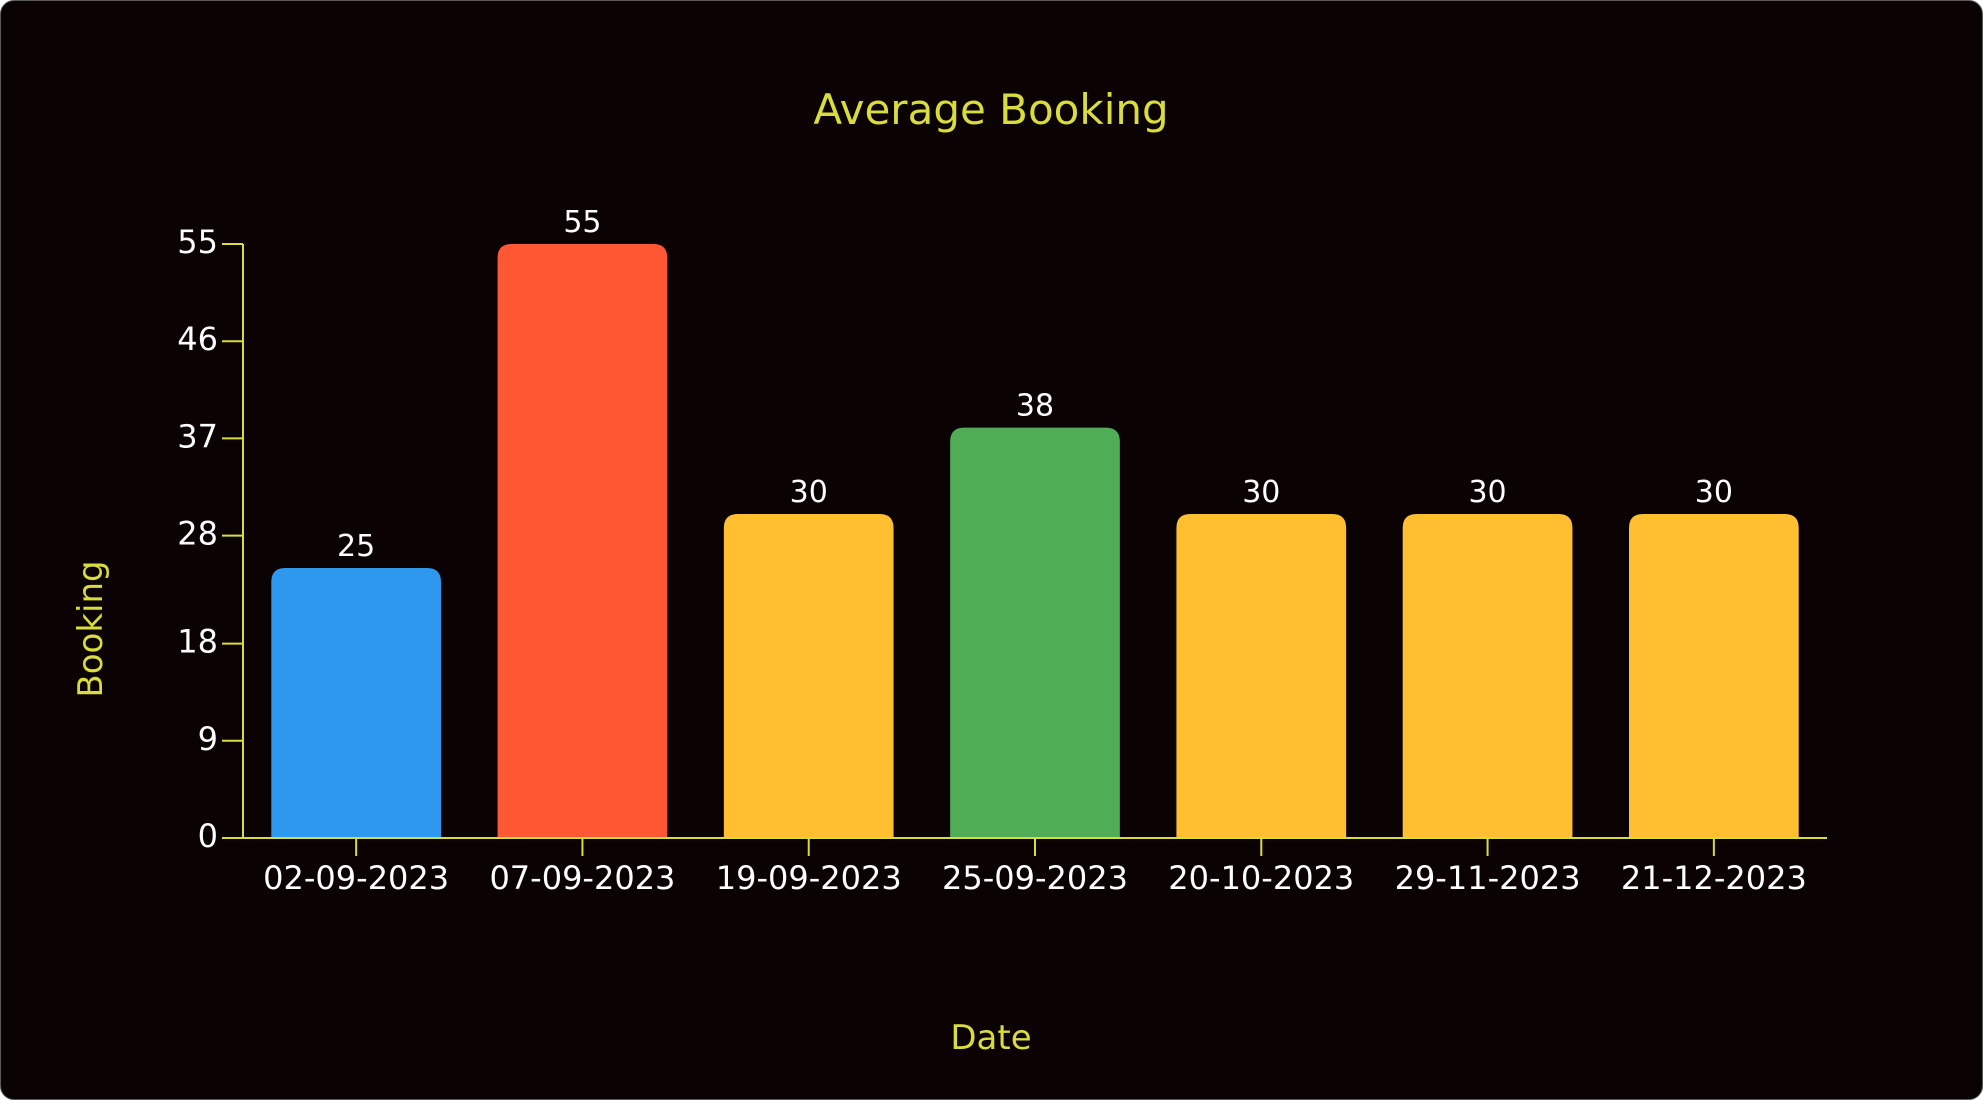 This screenshot has height=1100, width=1983. I want to click on x-tick-label-19-09-2023: 19-09-2023, so click(809, 878).